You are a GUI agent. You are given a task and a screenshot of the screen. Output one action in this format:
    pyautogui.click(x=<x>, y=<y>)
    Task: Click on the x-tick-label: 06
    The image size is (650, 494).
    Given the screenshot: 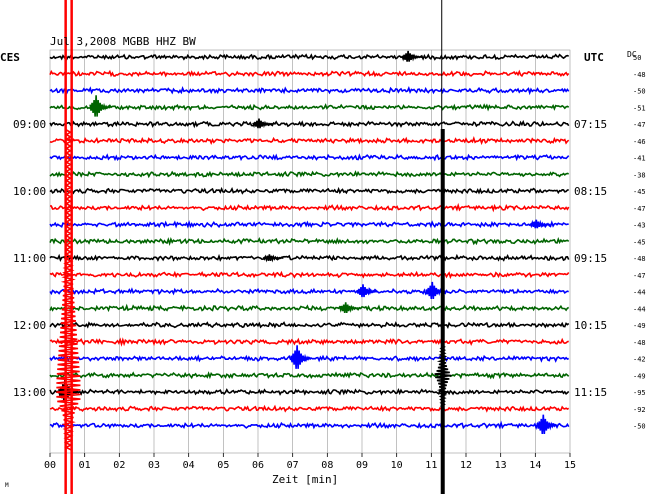 What is the action you would take?
    pyautogui.click(x=258, y=465)
    